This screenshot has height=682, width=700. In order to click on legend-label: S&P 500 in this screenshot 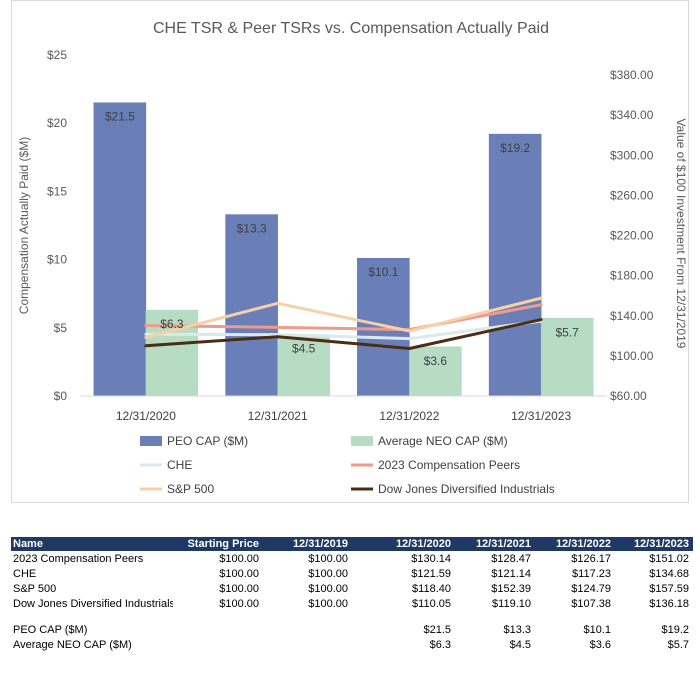, I will do `click(190, 489)`.